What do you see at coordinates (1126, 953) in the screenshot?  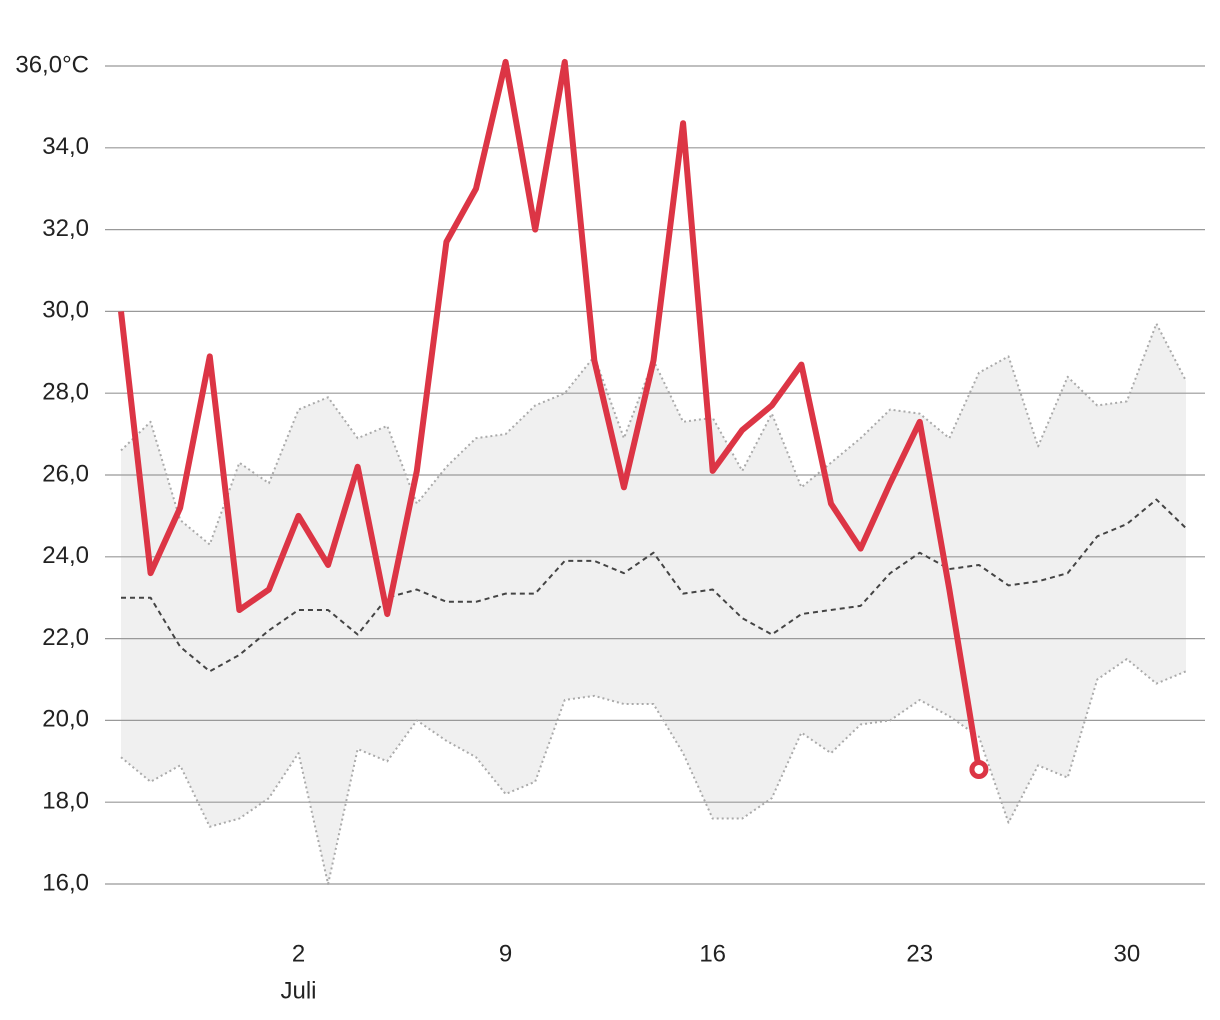 I see `x-tick-label: 30` at bounding box center [1126, 953].